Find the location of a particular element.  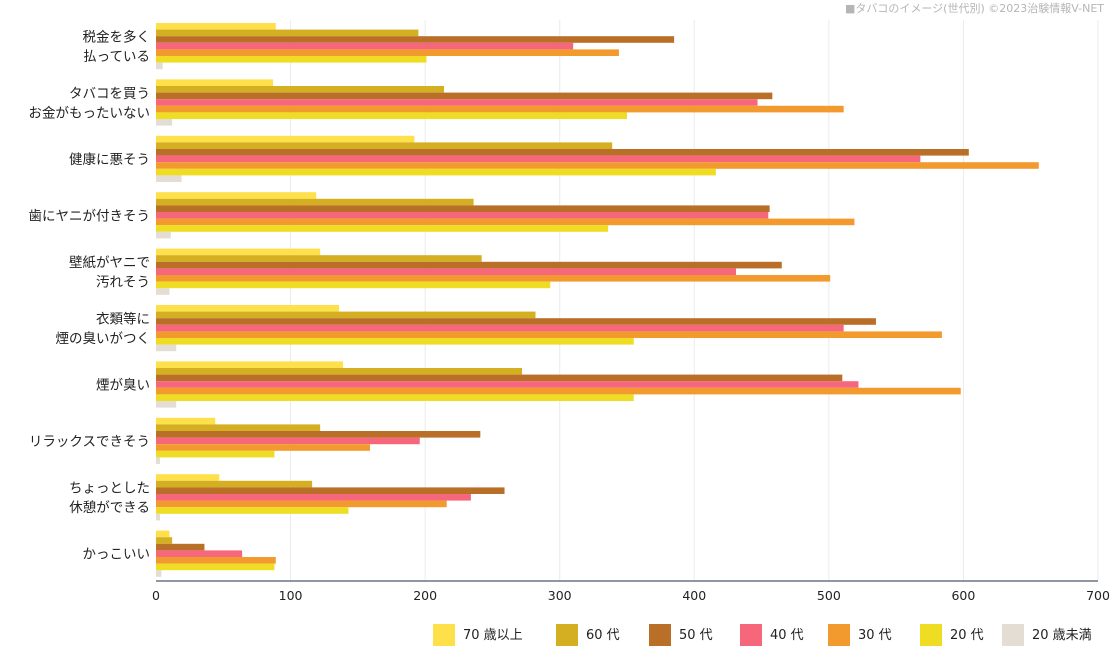

category-label: 税金を多く is located at coordinates (117, 36).